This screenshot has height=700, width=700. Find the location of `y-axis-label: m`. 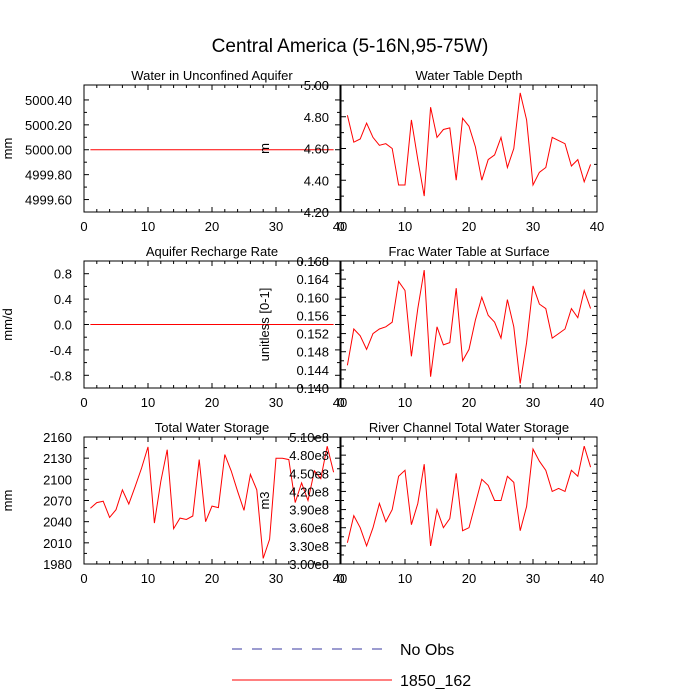

y-axis-label: m is located at coordinates (264, 148).